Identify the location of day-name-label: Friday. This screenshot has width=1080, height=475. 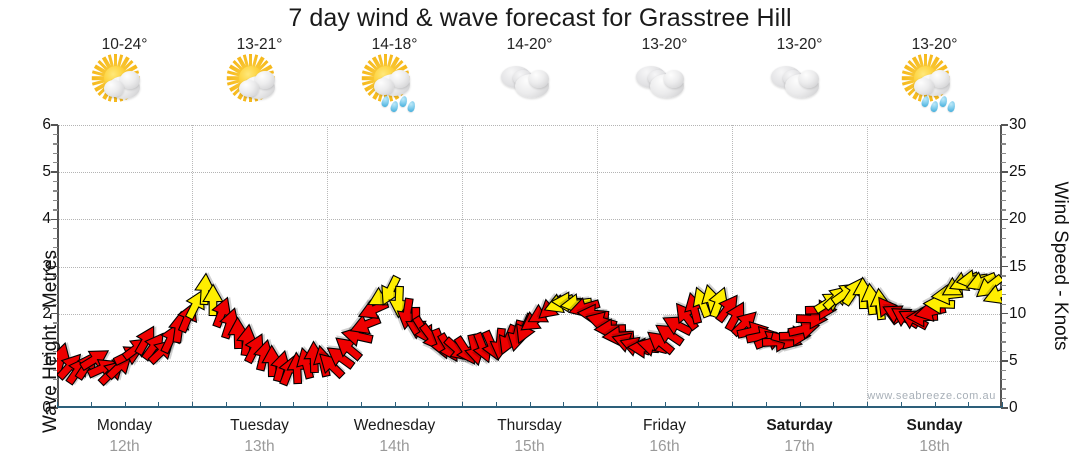
(664, 425).